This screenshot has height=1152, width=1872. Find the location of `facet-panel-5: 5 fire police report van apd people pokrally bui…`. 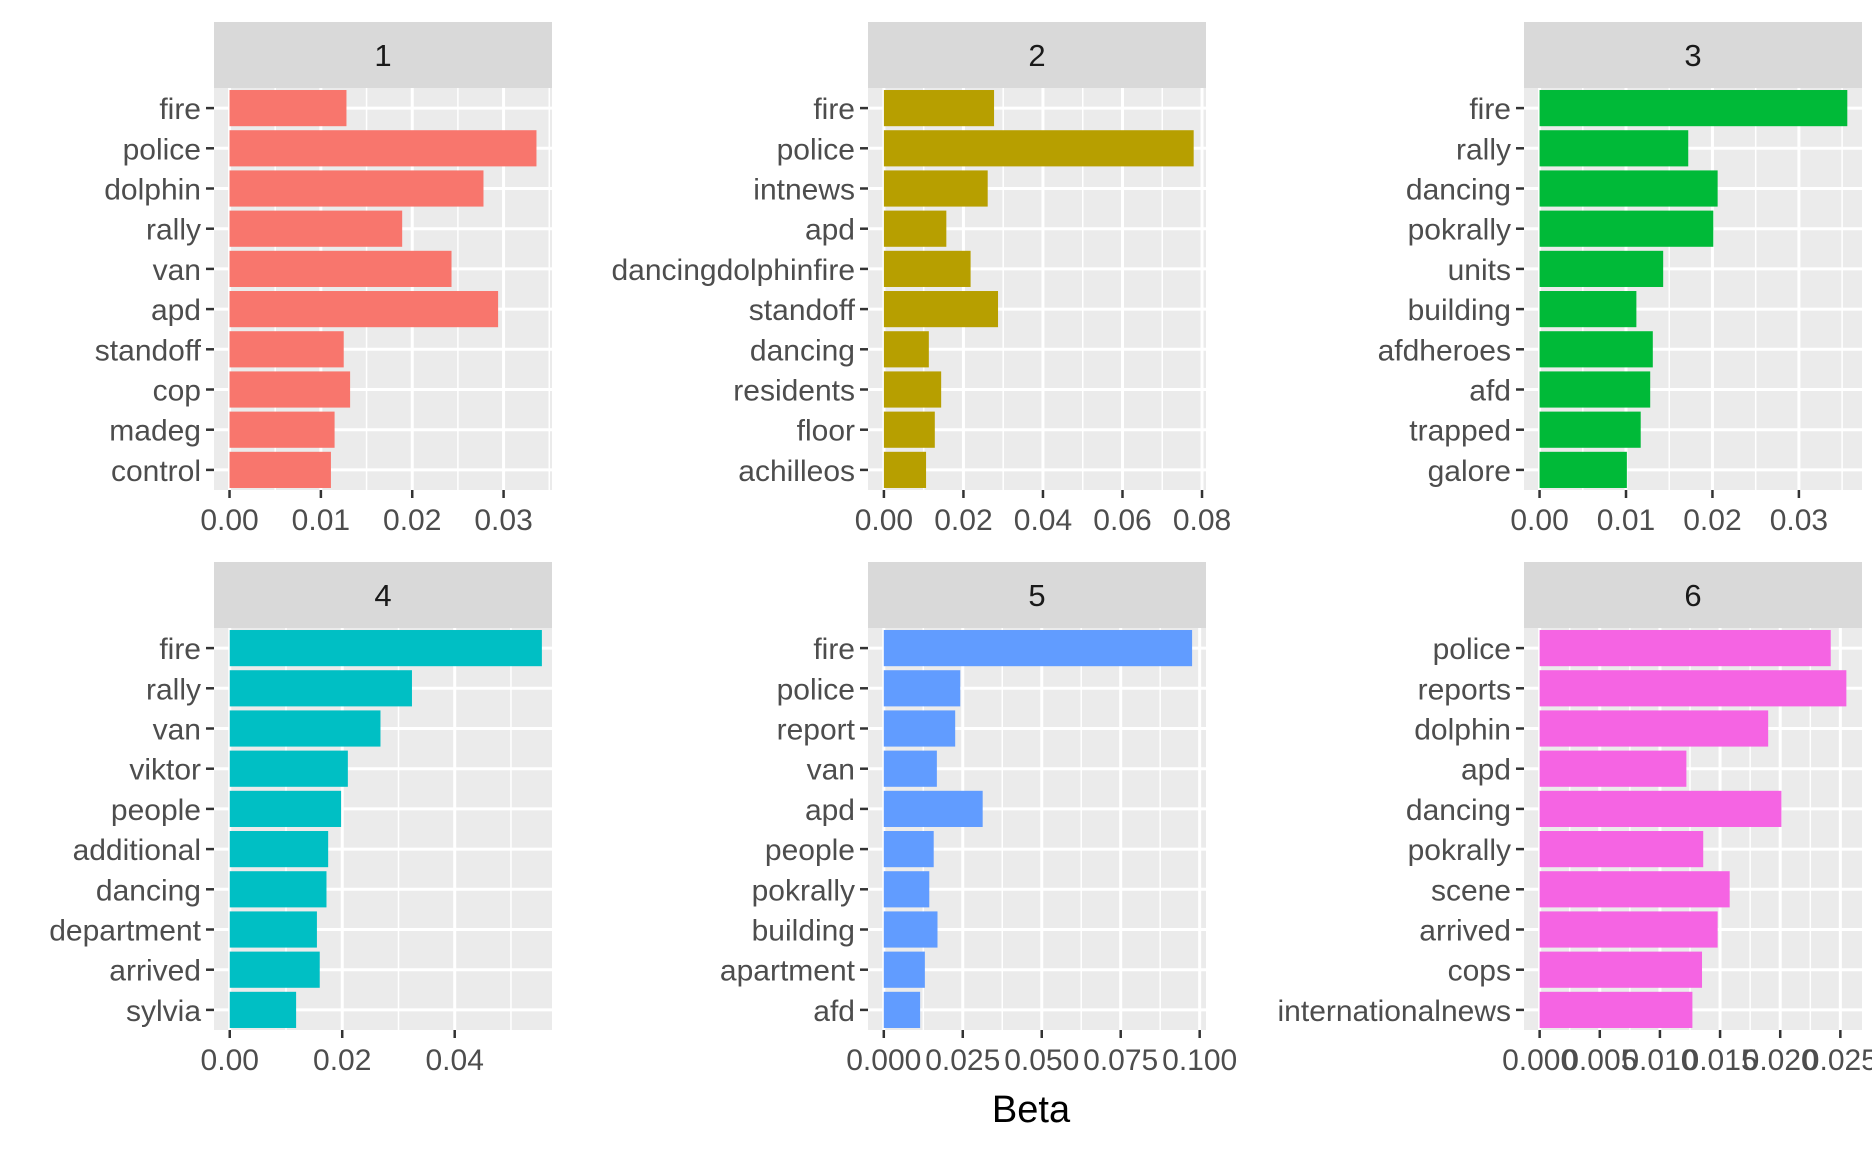

facet-panel-5: 5 fire police report van apd people pokrally bui… is located at coordinates (978, 819).